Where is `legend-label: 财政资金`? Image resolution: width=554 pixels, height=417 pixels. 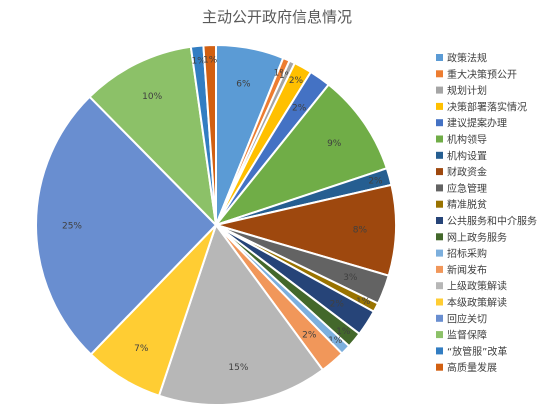
legend-label: 财政资金 is located at coordinates (467, 172).